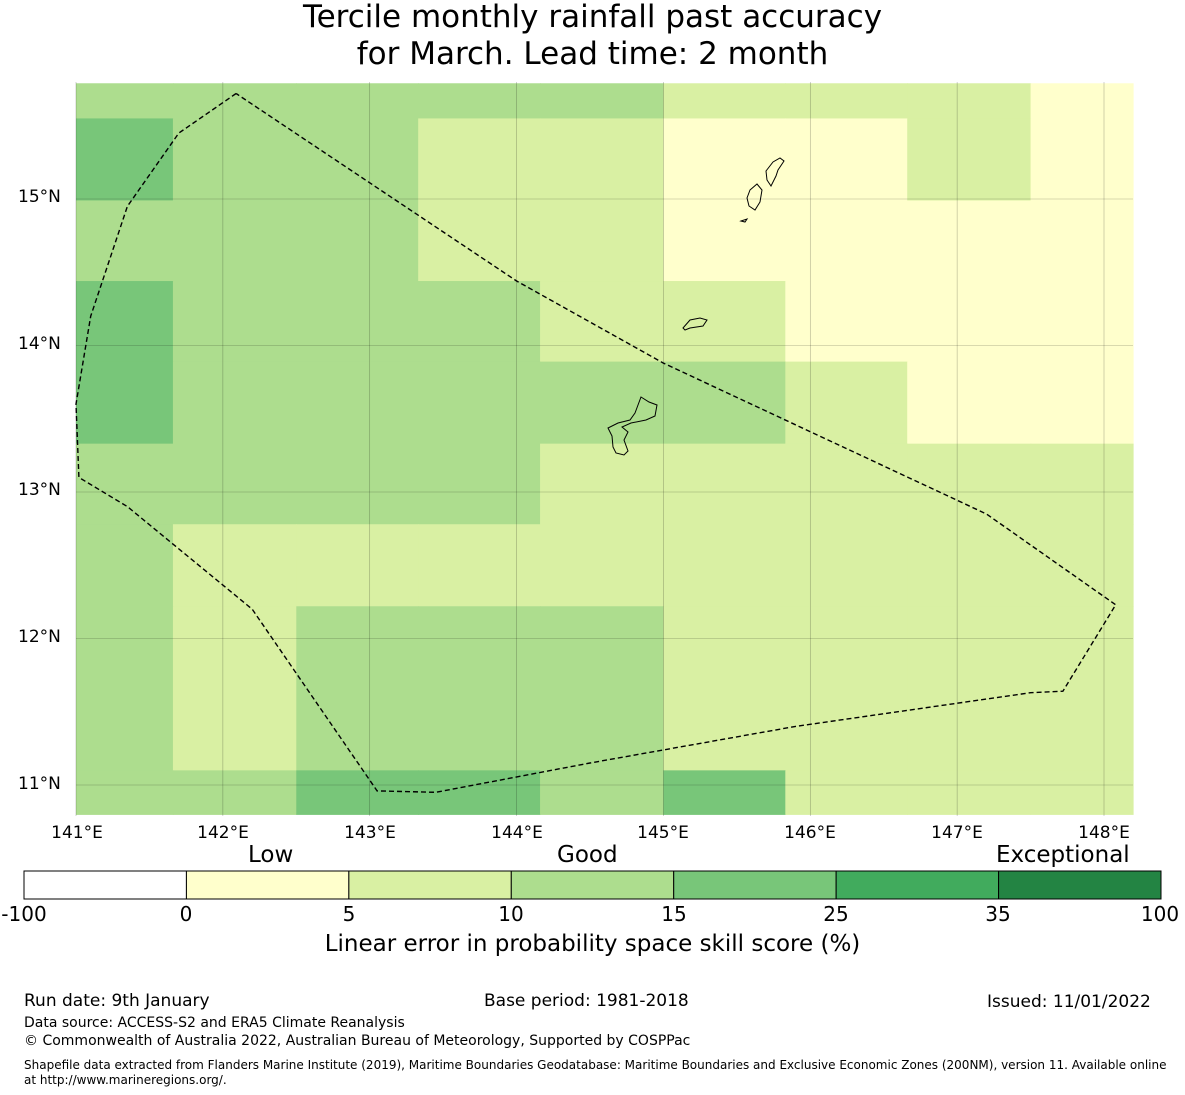  I want to click on lon-label-143e: 143°E, so click(370, 833).